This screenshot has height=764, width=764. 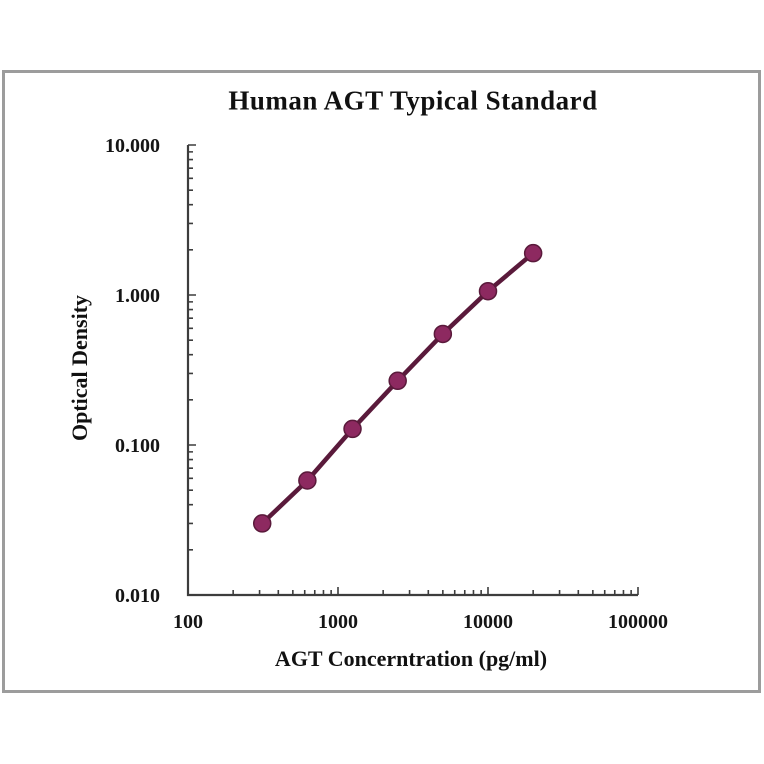 What do you see at coordinates (413, 100) in the screenshot?
I see `chart-title: Human AGT Typical Standard` at bounding box center [413, 100].